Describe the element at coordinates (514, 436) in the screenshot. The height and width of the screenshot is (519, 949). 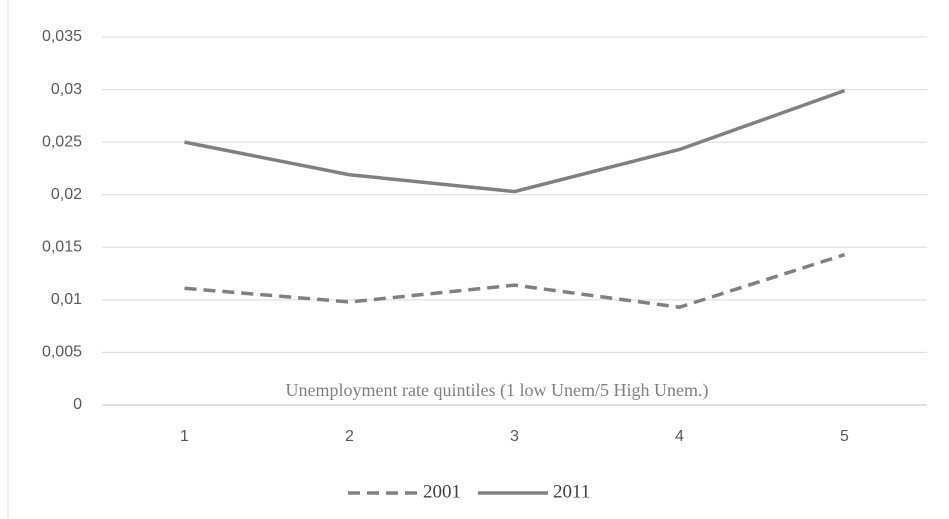
I see `x-tick-label: 3` at that location.